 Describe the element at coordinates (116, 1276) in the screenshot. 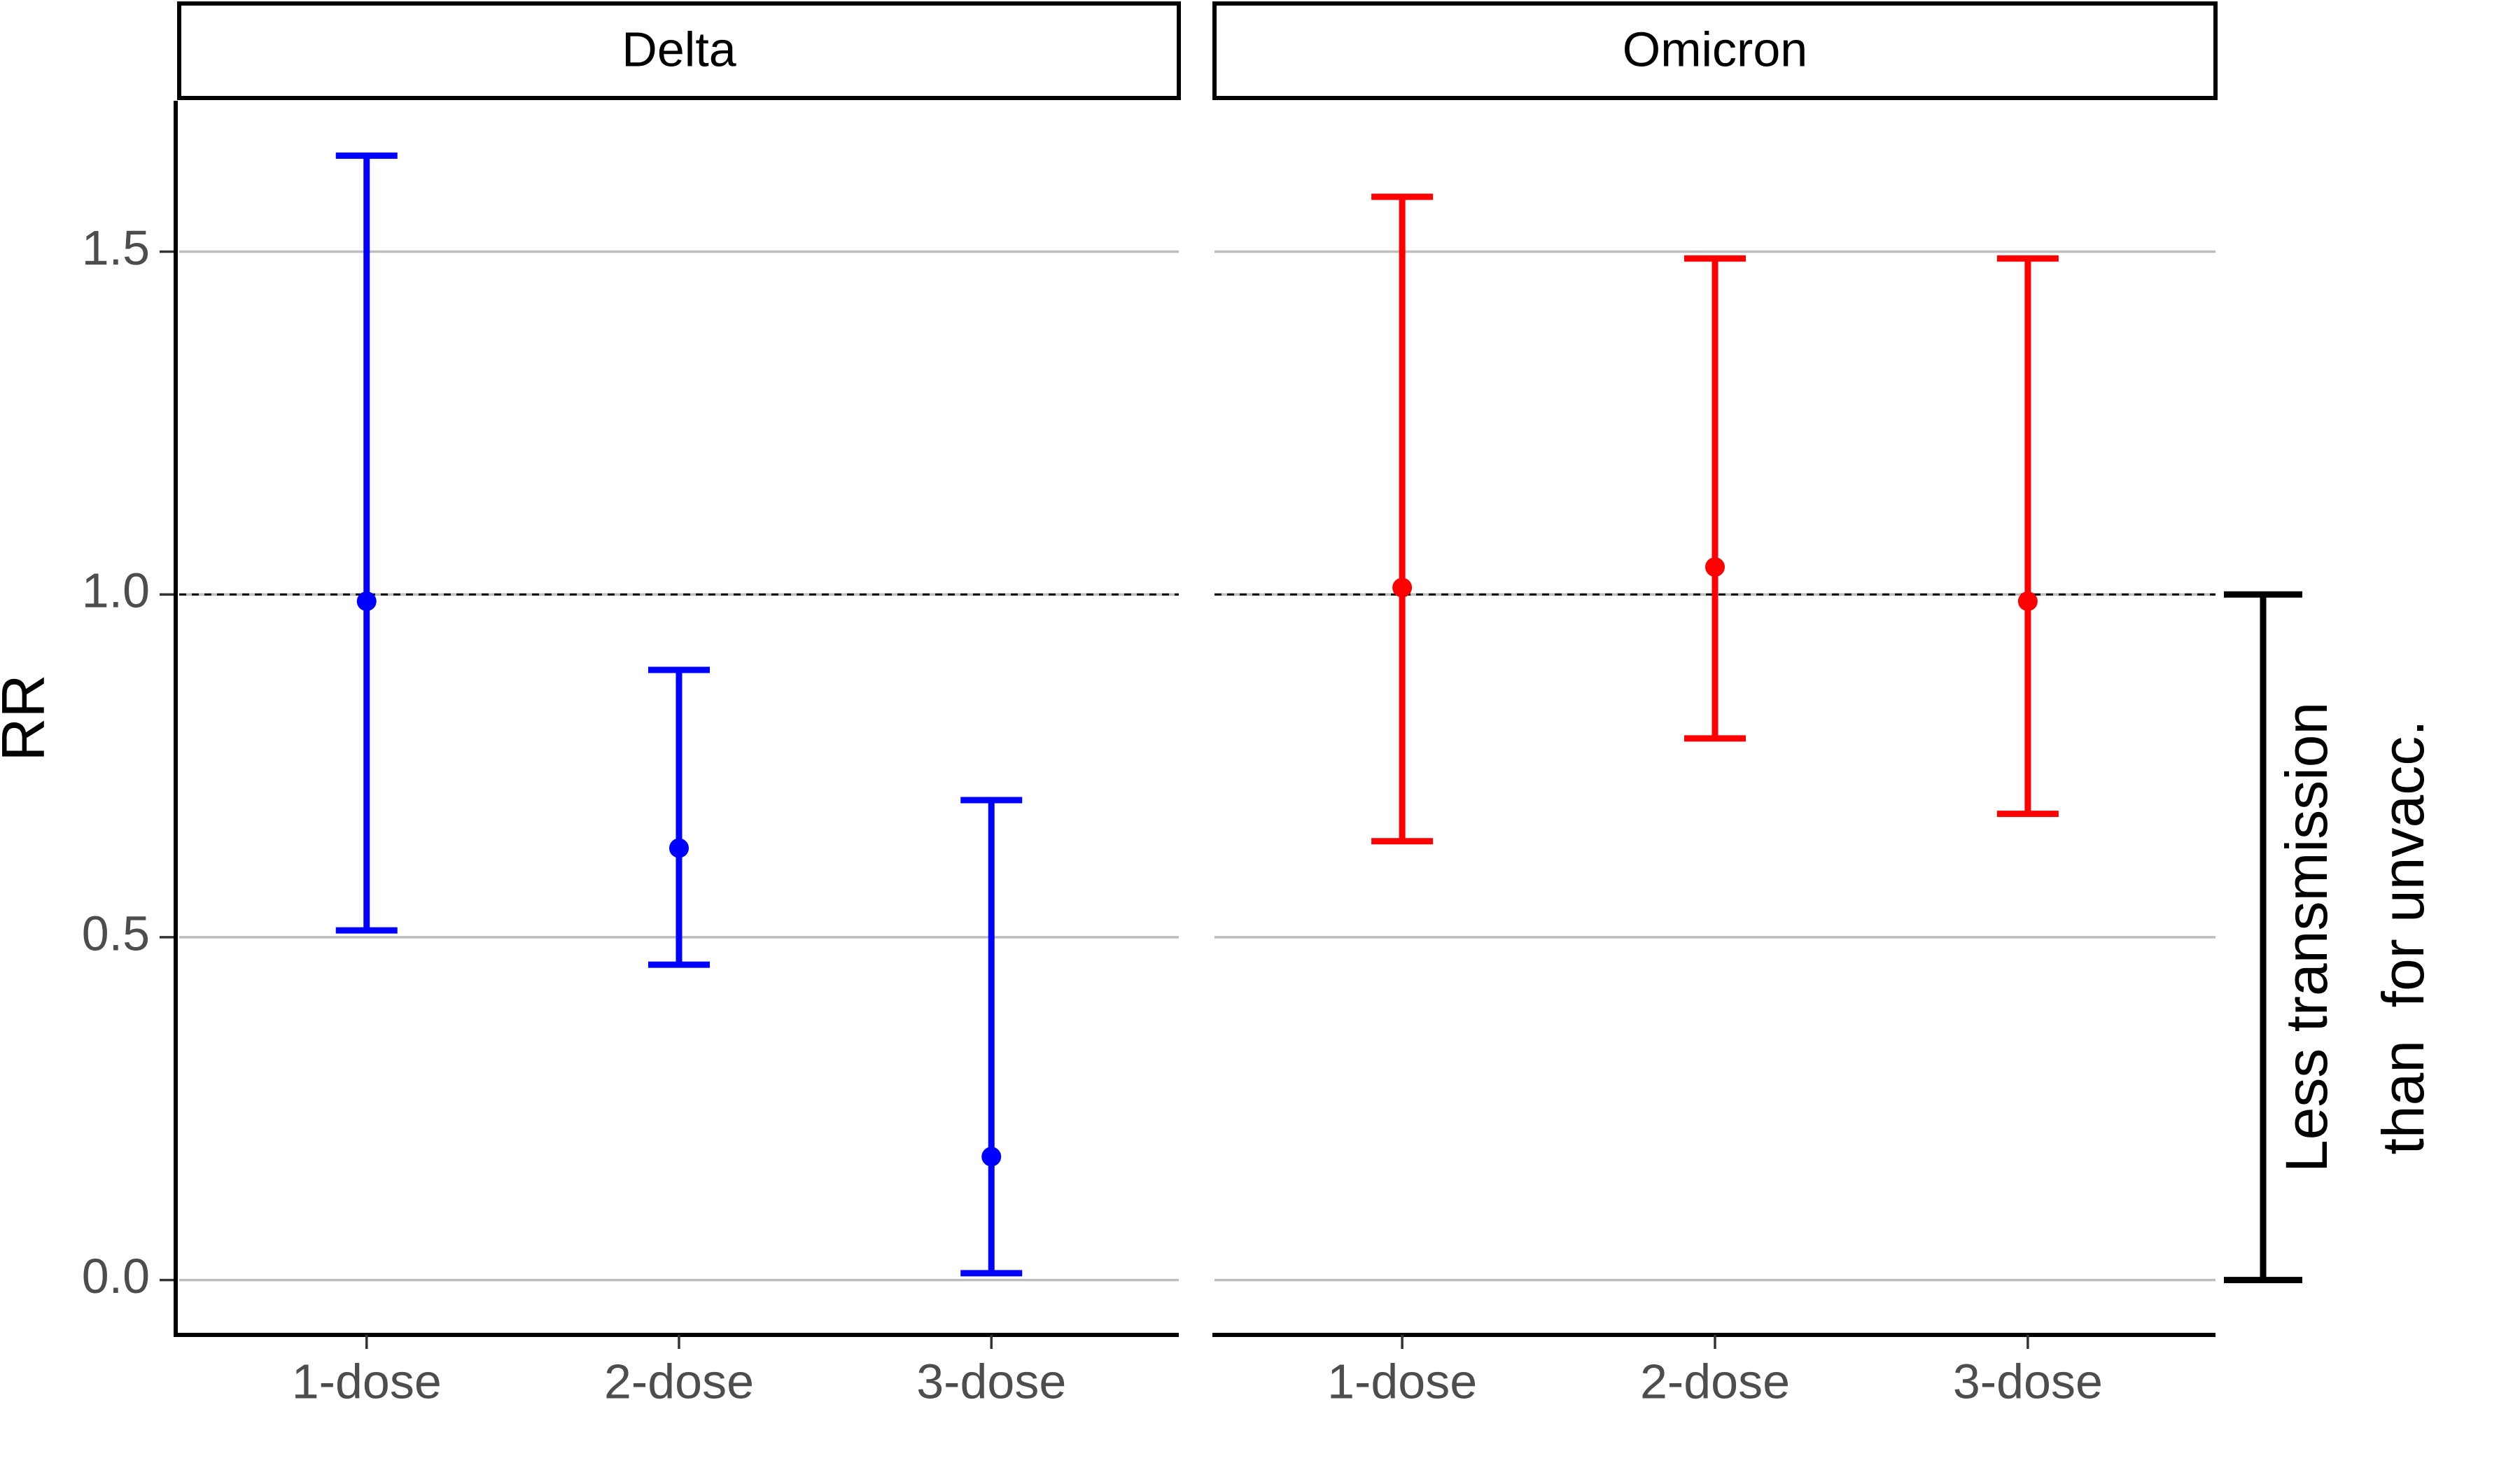

I see `y-tick-label: 0.0` at that location.